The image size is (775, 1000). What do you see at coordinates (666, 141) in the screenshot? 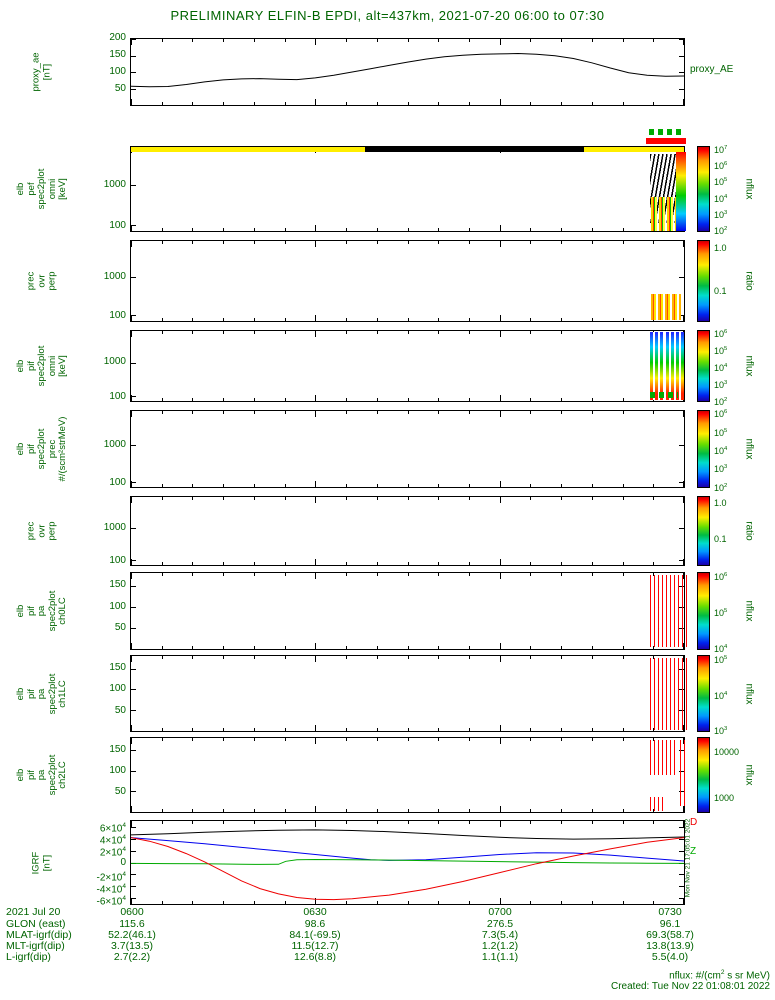
I see `feature-solid-red` at bounding box center [666, 141].